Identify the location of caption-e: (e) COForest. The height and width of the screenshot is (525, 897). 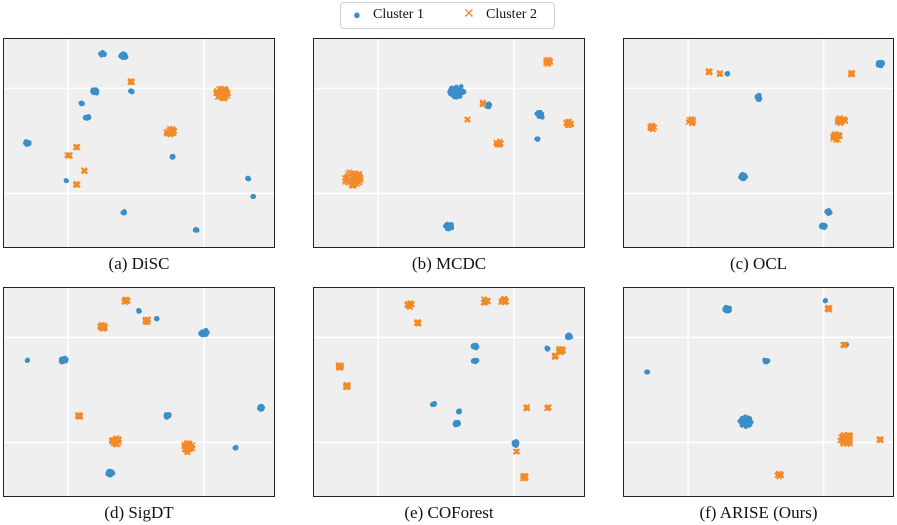
(449, 512).